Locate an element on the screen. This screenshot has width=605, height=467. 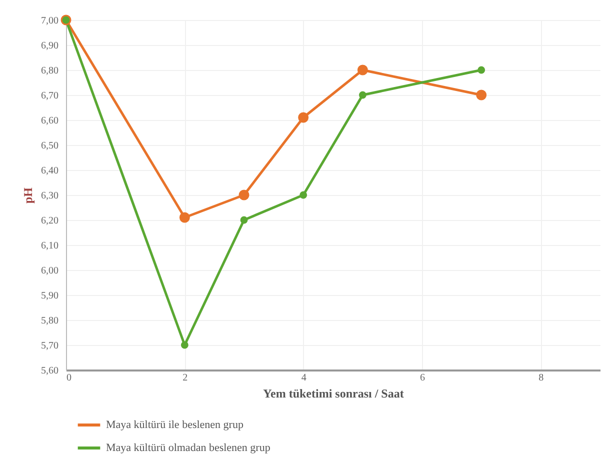
y-tick-label: 7,00 is located at coordinates (49, 21).